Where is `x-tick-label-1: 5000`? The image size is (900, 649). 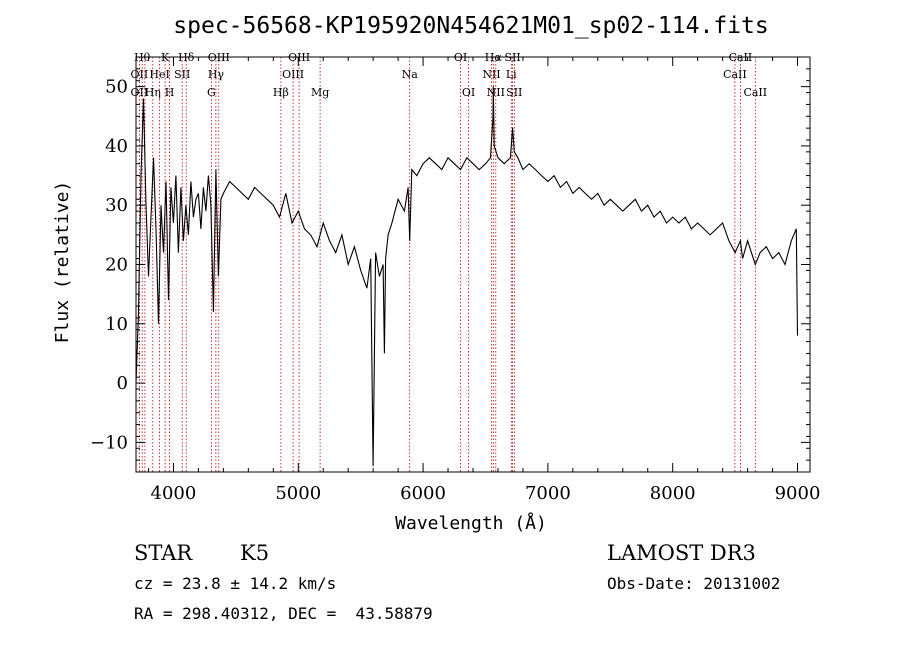
x-tick-label-1: 5000 is located at coordinates (298, 493).